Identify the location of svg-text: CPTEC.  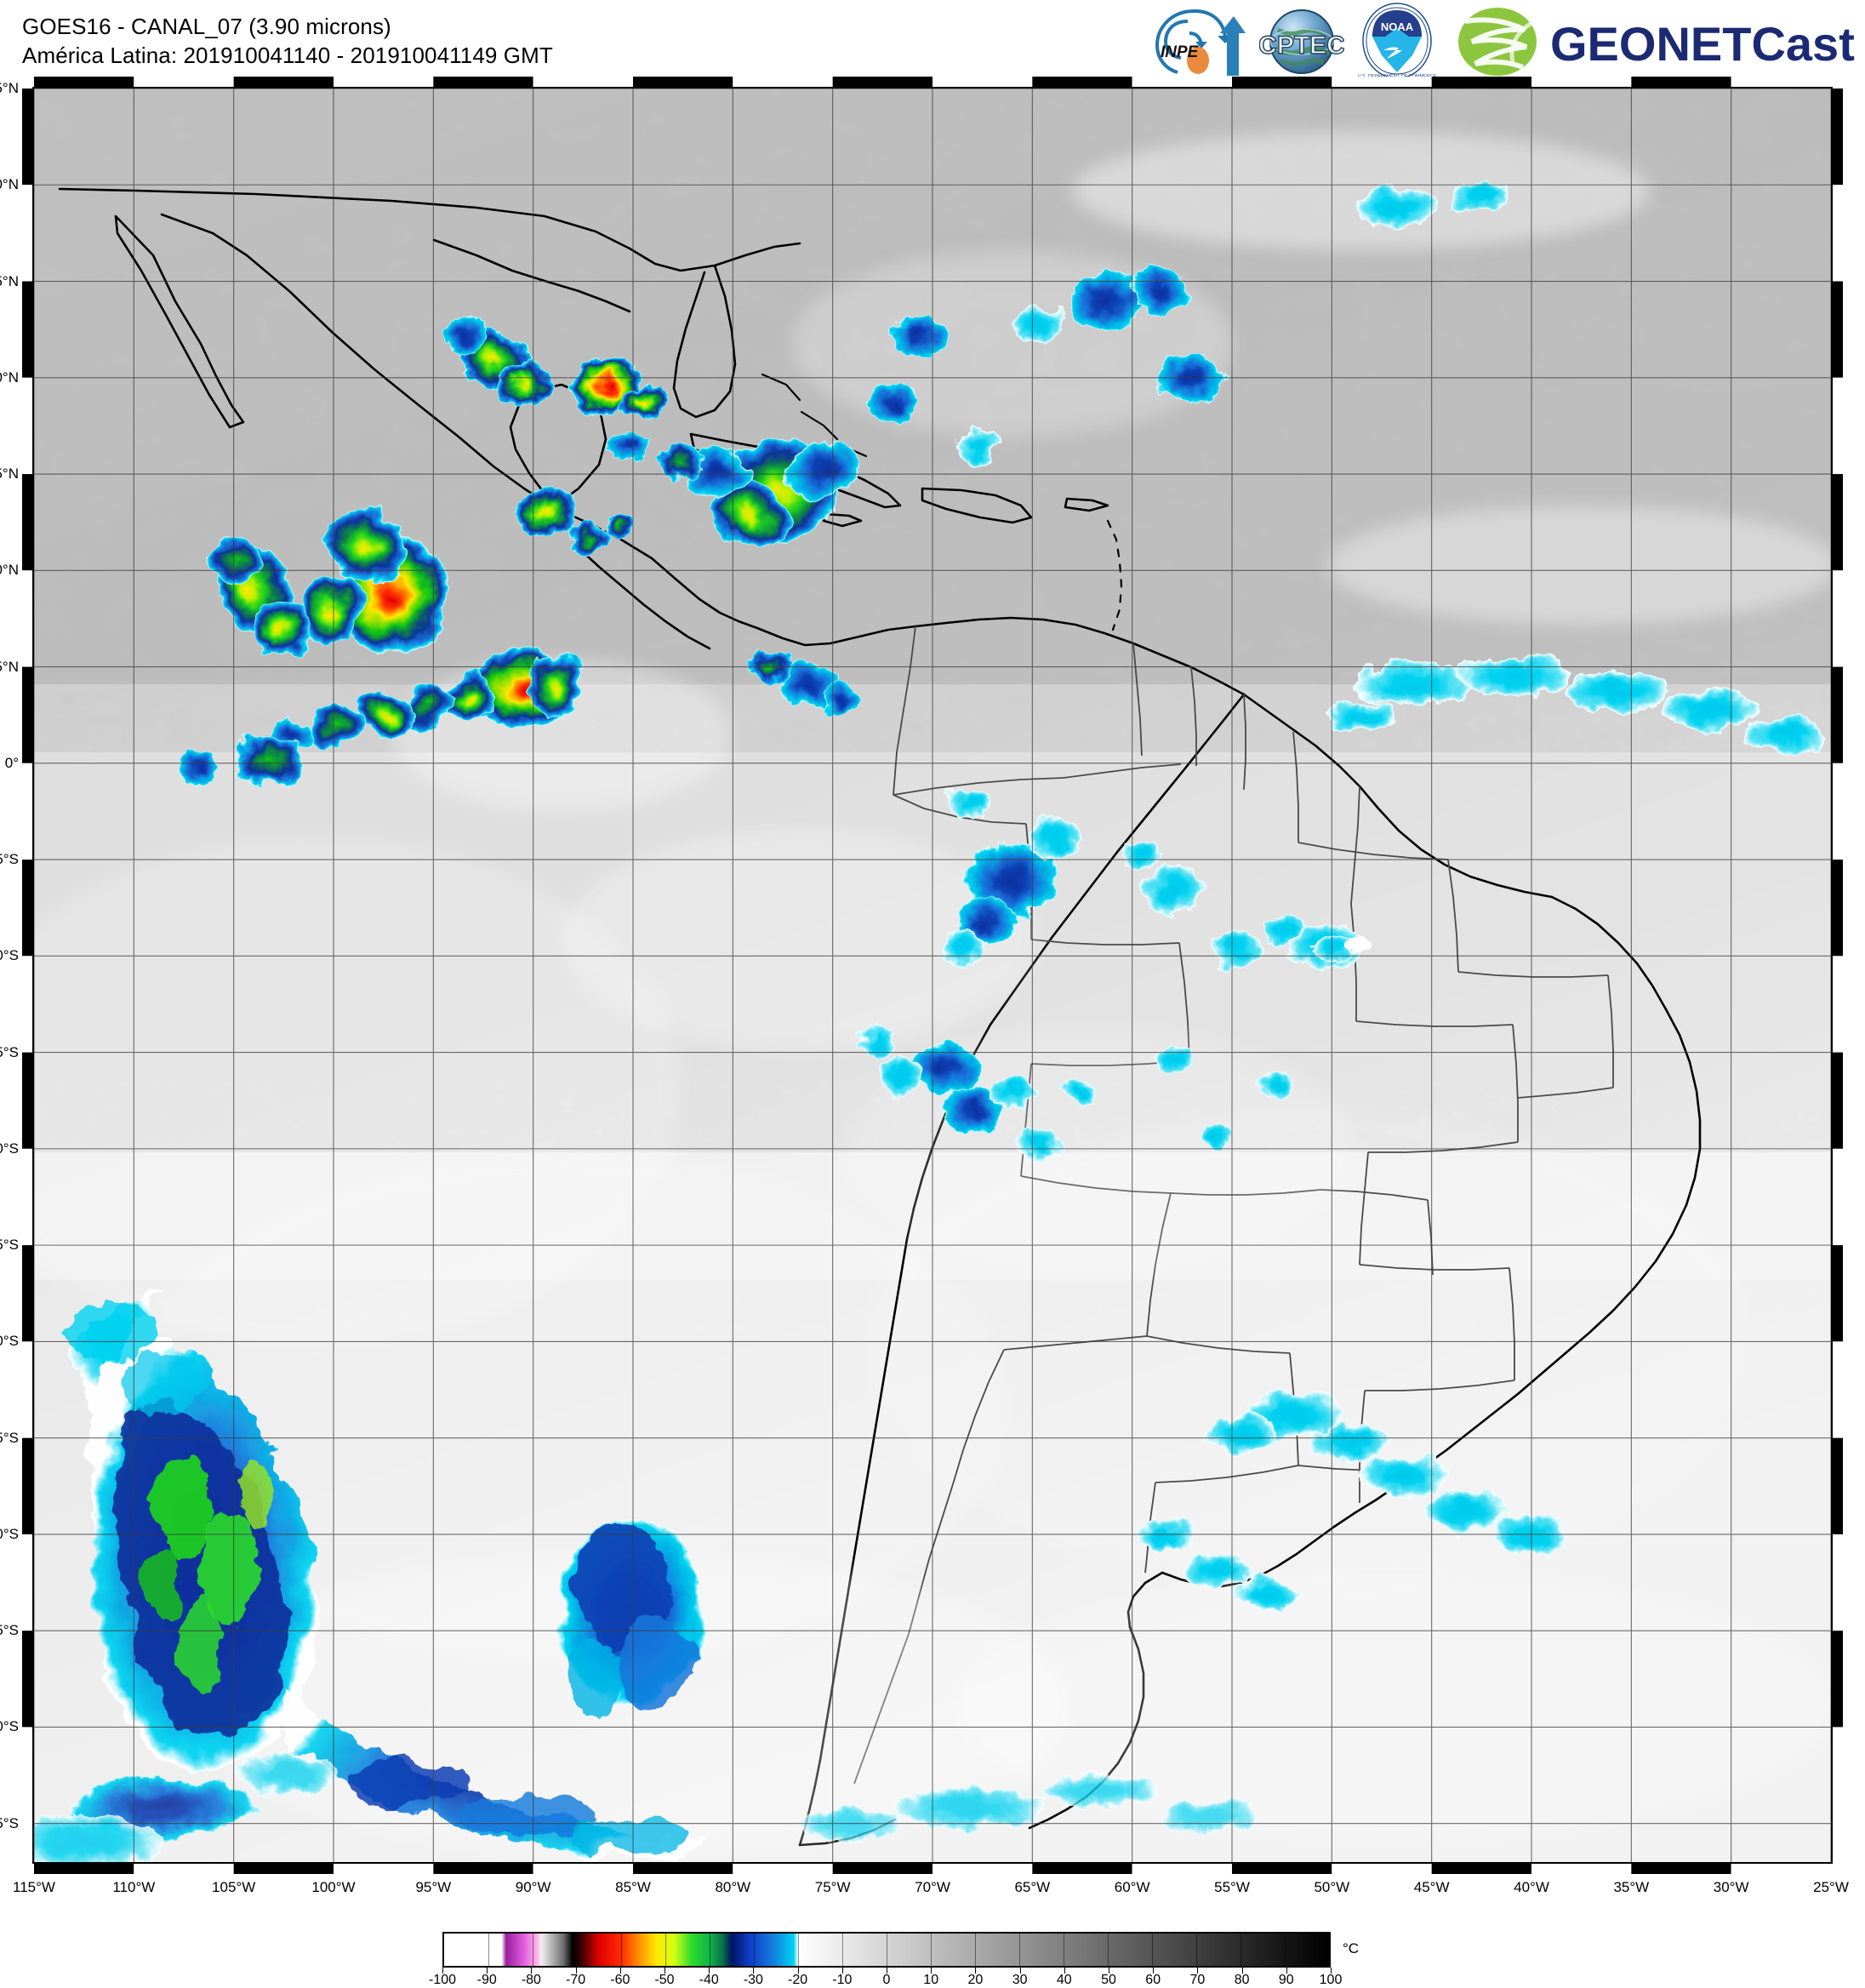
(1302, 45).